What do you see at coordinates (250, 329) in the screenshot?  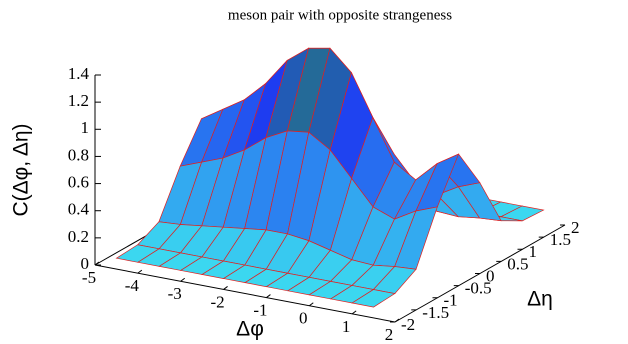 I see `x-axis-label: Δφ` at bounding box center [250, 329].